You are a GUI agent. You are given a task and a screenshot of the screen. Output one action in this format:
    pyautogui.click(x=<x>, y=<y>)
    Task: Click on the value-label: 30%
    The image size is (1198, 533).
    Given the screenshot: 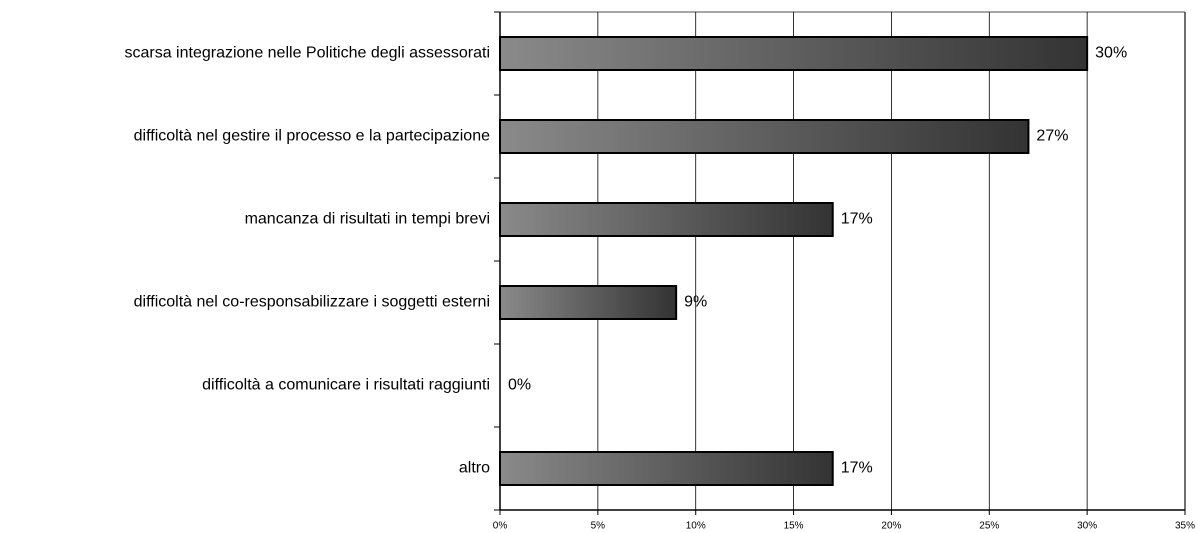 What is the action you would take?
    pyautogui.click(x=1111, y=53)
    